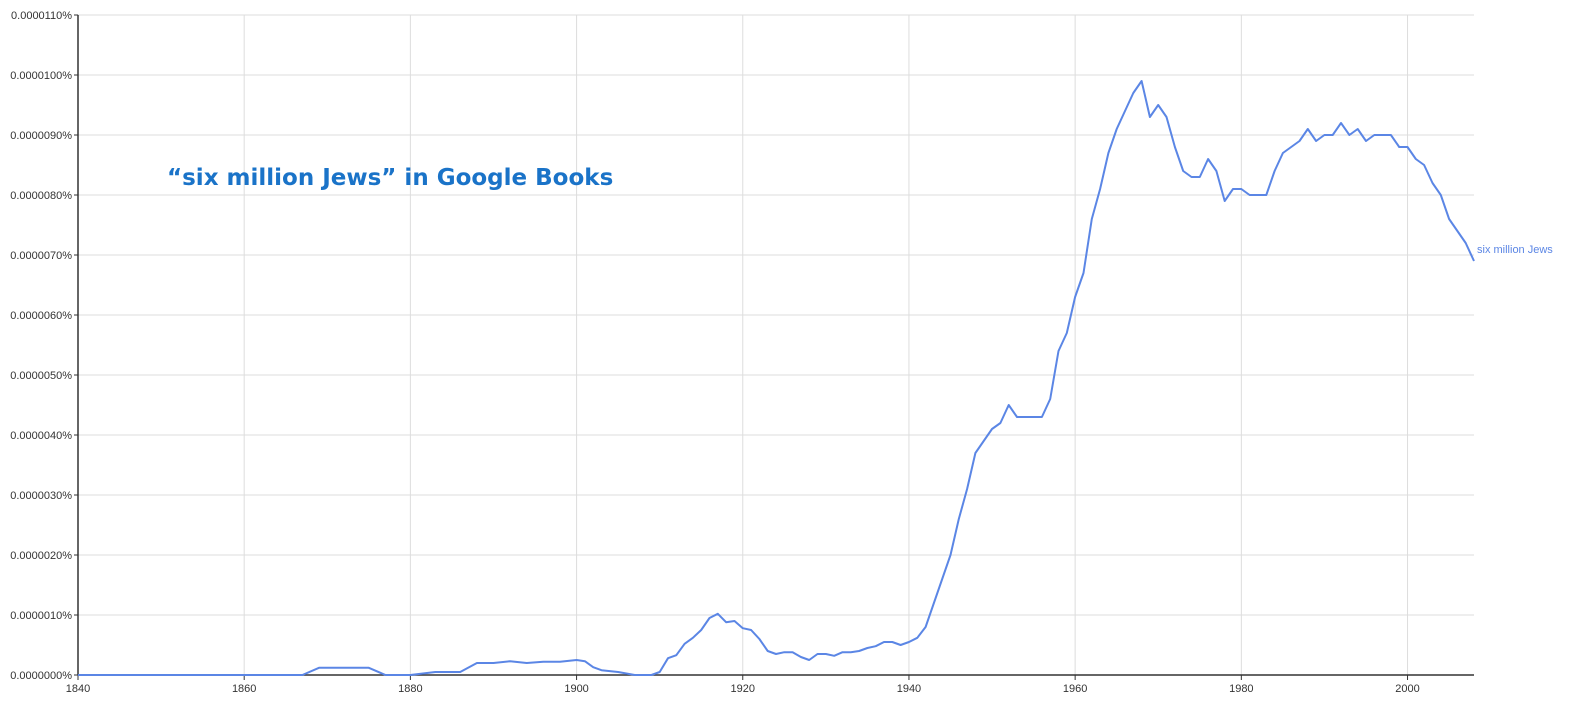  I want to click on series-end-label: six million Jews, so click(1515, 250).